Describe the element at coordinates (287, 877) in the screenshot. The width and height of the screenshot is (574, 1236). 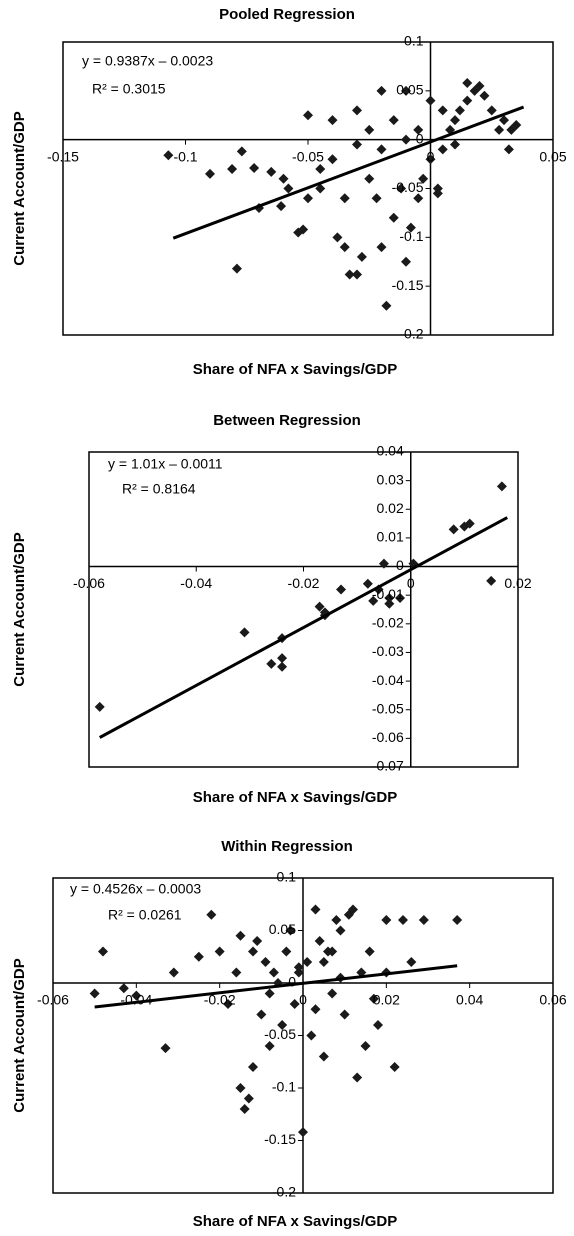
I see `y-tick-label: 0.1` at that location.